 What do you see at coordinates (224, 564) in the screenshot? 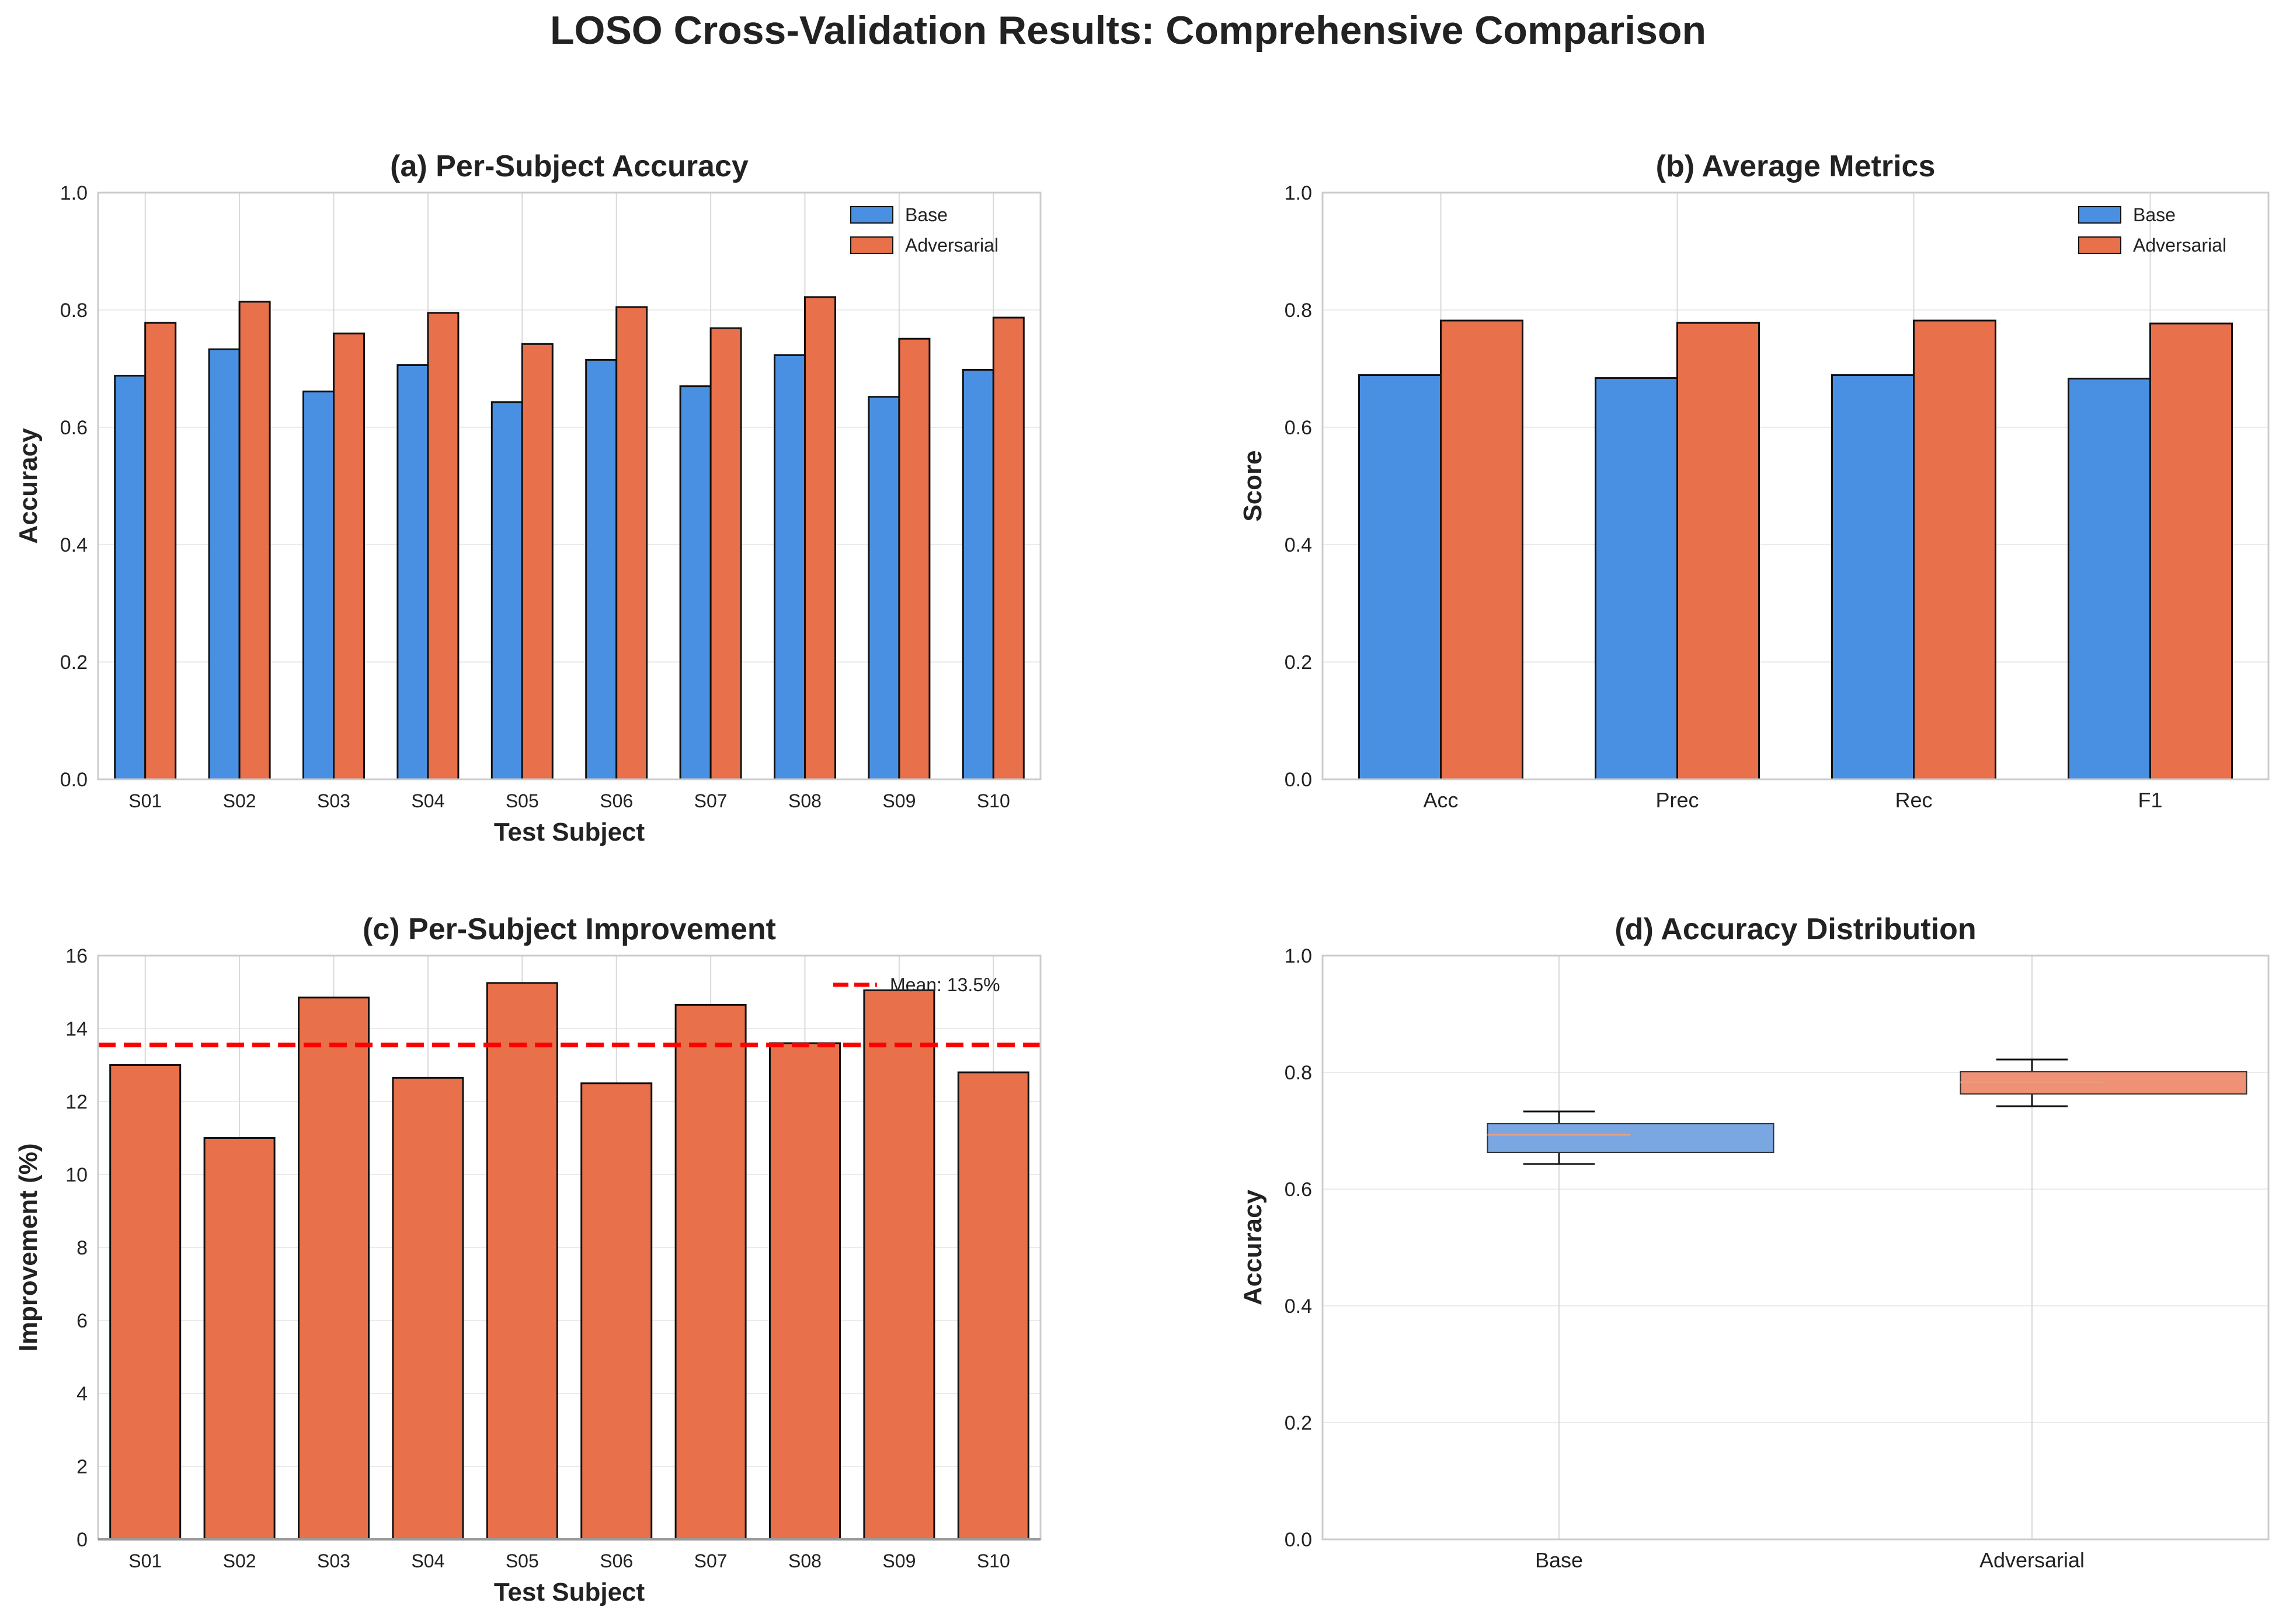
I see `bar-base-s02` at bounding box center [224, 564].